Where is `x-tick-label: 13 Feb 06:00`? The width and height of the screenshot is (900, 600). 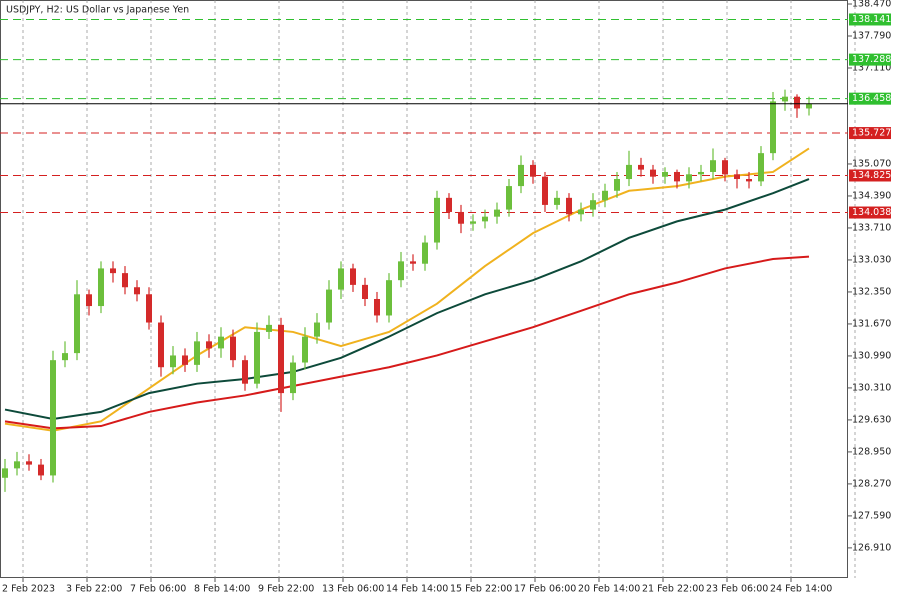
x-tick-label: 13 Feb 06:00 is located at coordinates (353, 589).